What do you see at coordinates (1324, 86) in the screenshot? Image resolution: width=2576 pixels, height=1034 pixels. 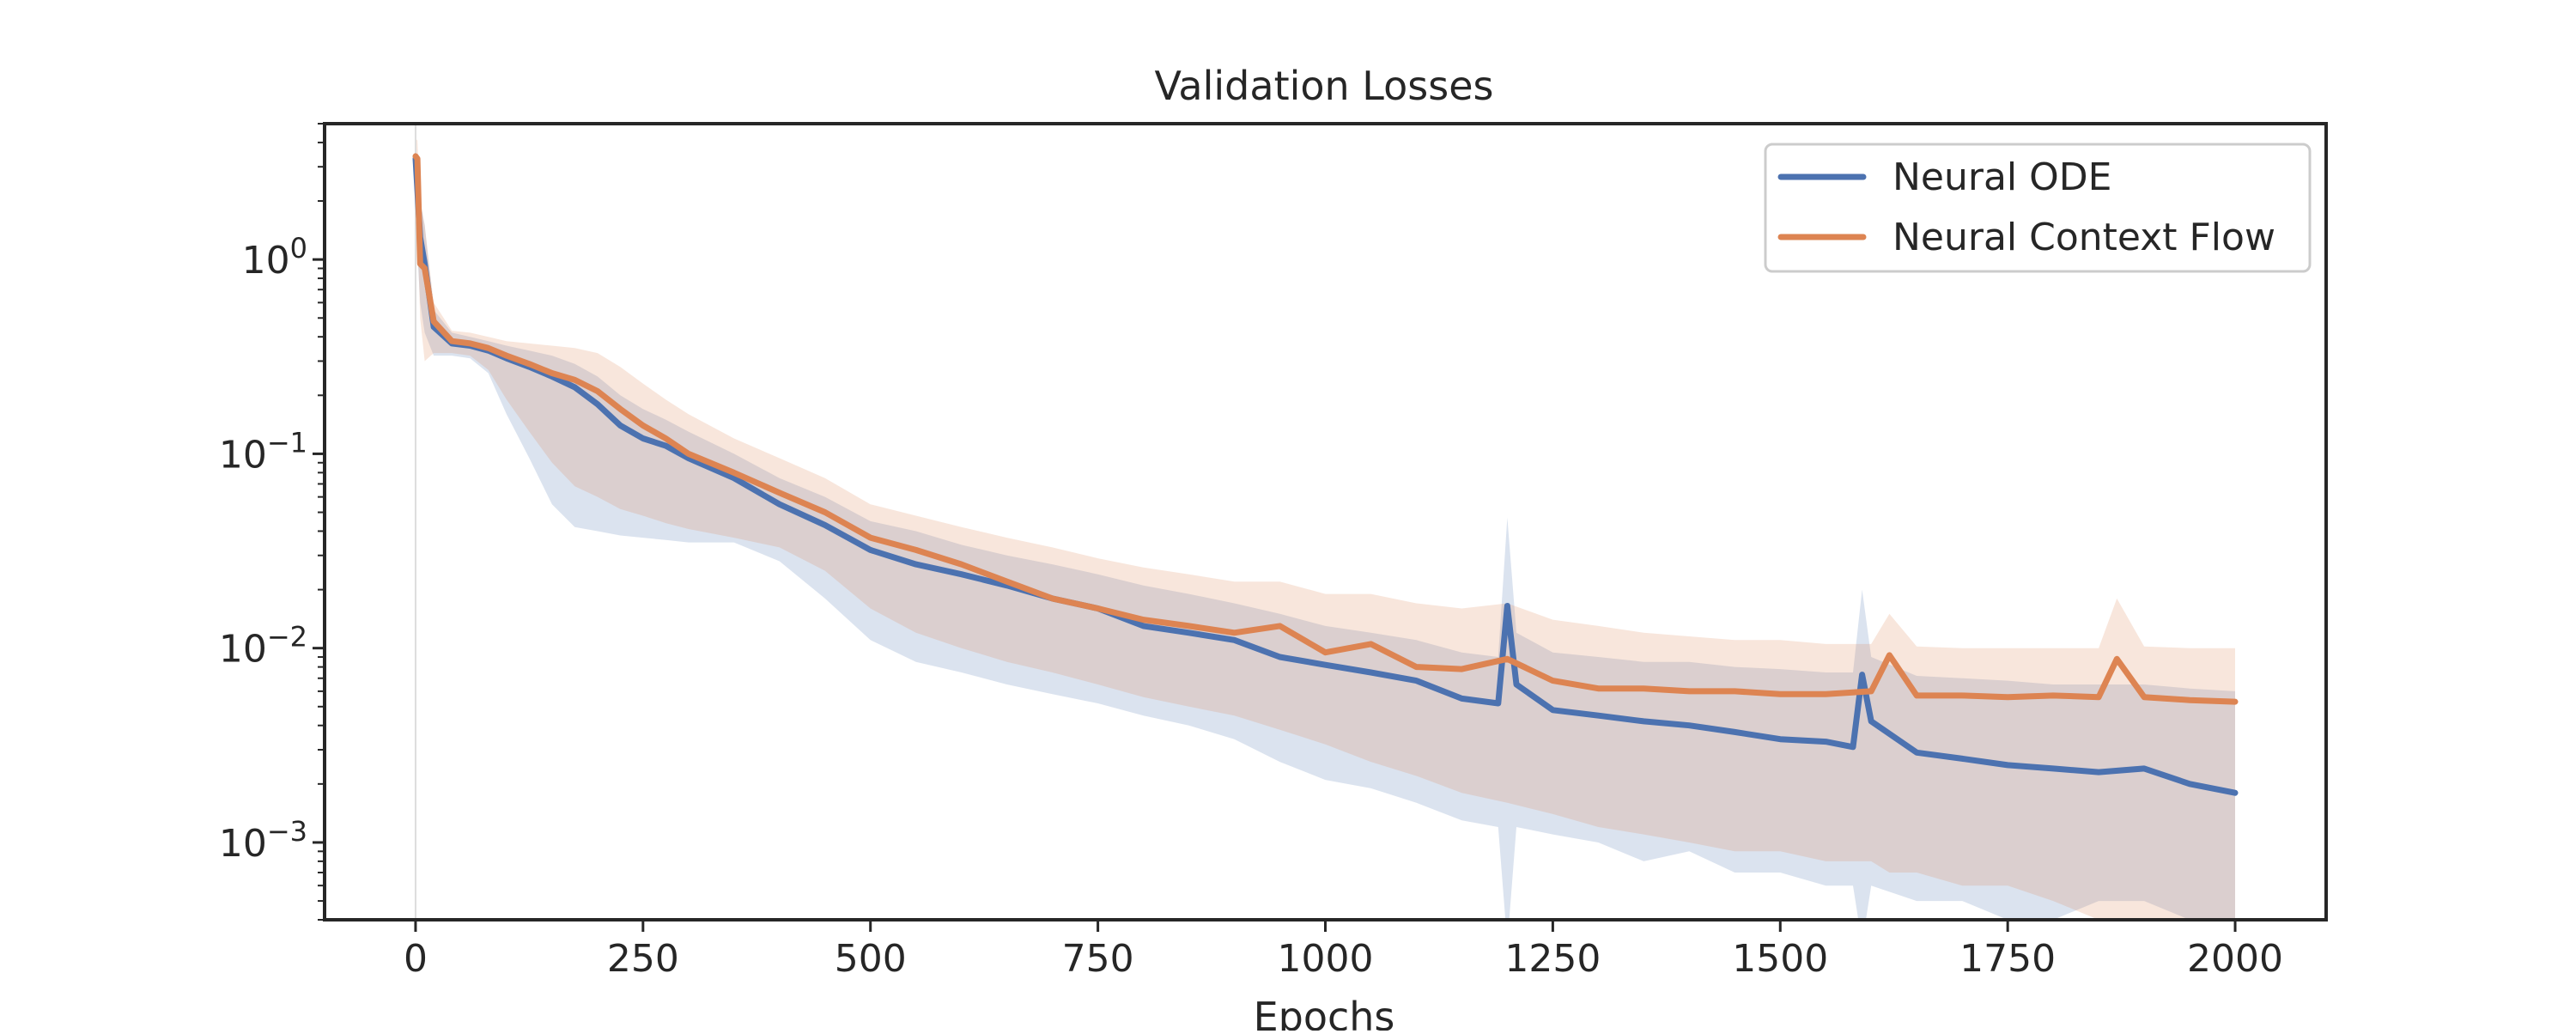 I see `chart-title: Validation Losses` at bounding box center [1324, 86].